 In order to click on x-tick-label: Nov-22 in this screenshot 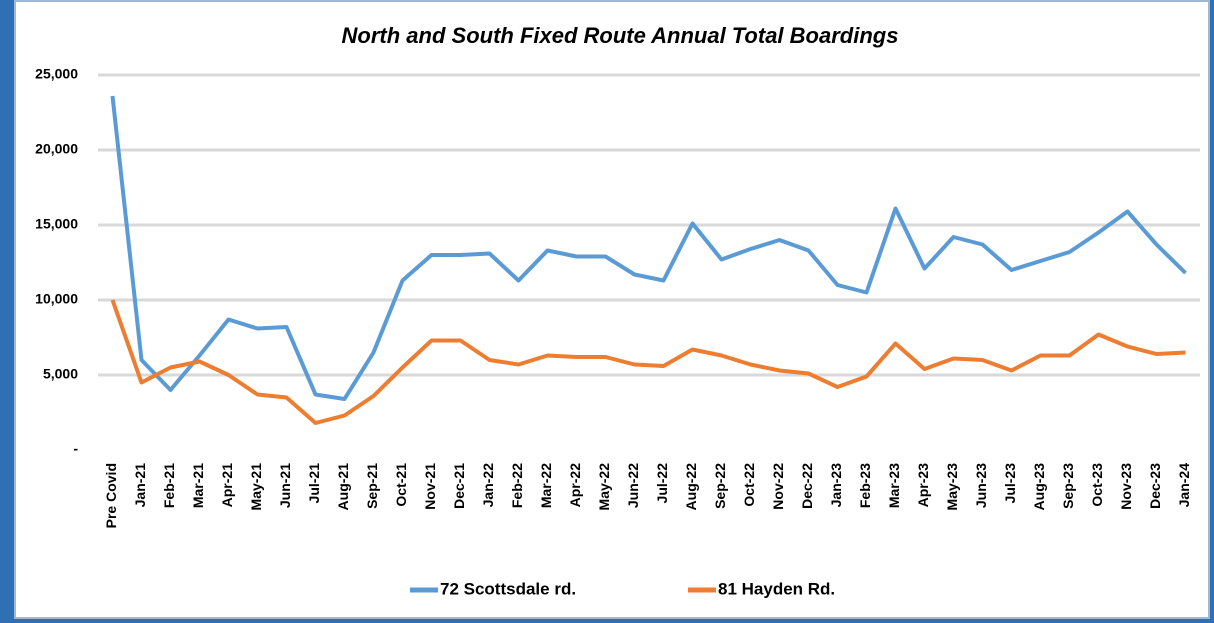, I will do `click(778, 486)`.